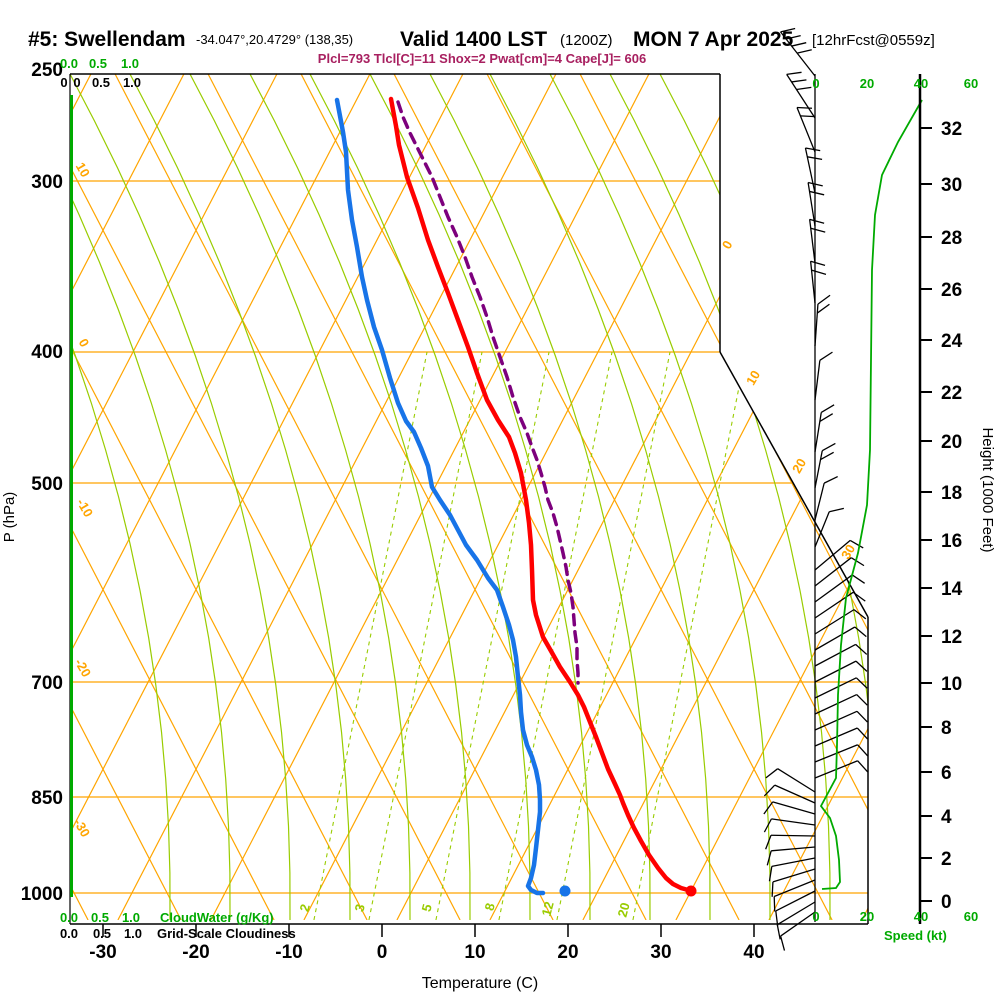  I want to click on height-tick-label: 8, so click(946, 728).